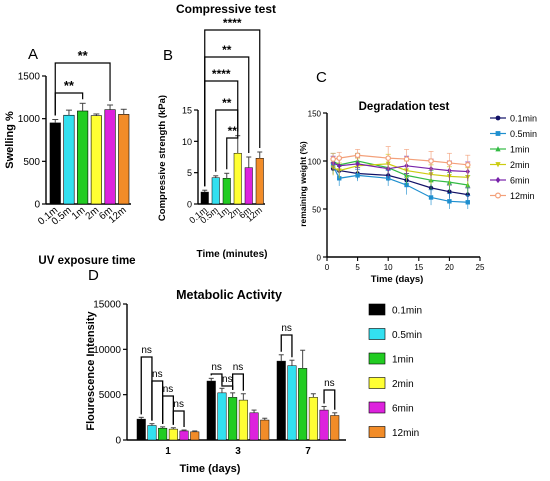  What do you see at coordinates (400, 160) in the screenshot?
I see `series-line-12min` at bounding box center [400, 160].